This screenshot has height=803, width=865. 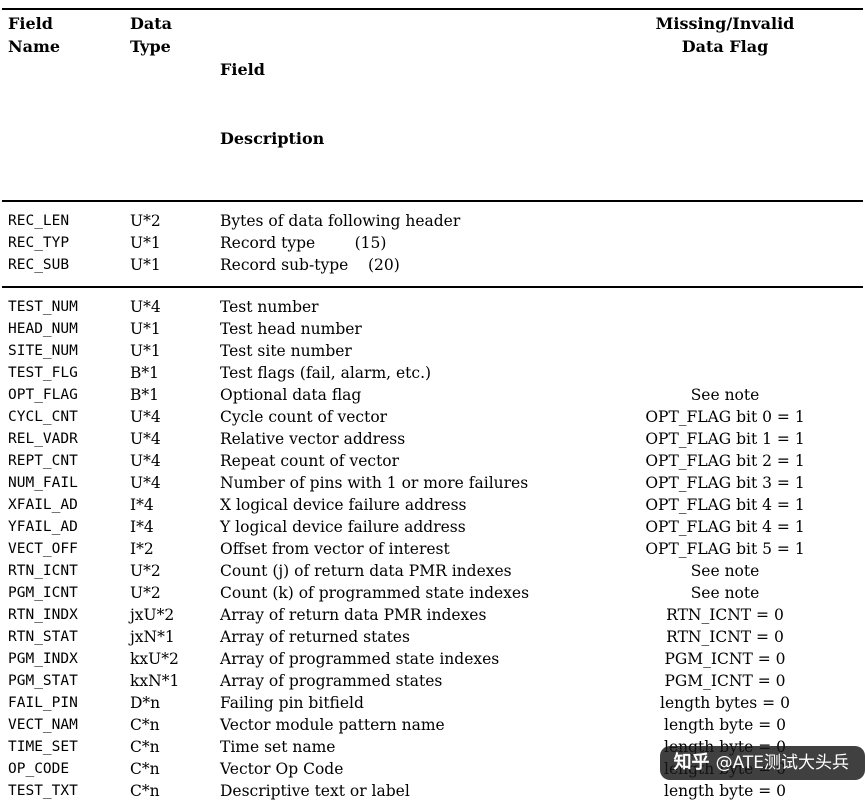 I want to click on data-type-cell: jxU*2, so click(x=152, y=615).